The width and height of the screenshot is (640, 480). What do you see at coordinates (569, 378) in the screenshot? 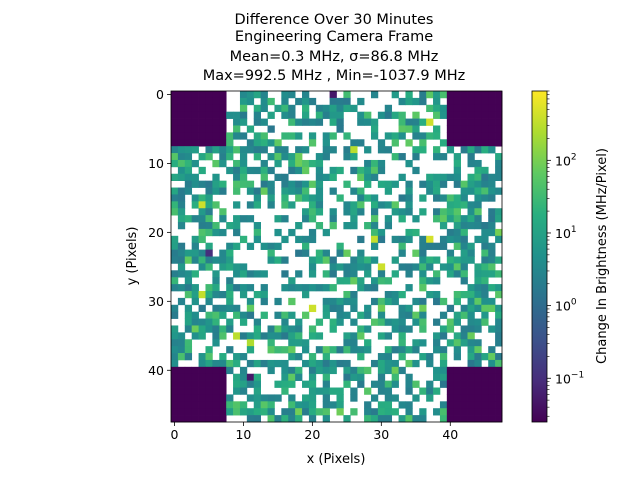
I see `colorbar-tick-label: 10−1` at bounding box center [569, 378].